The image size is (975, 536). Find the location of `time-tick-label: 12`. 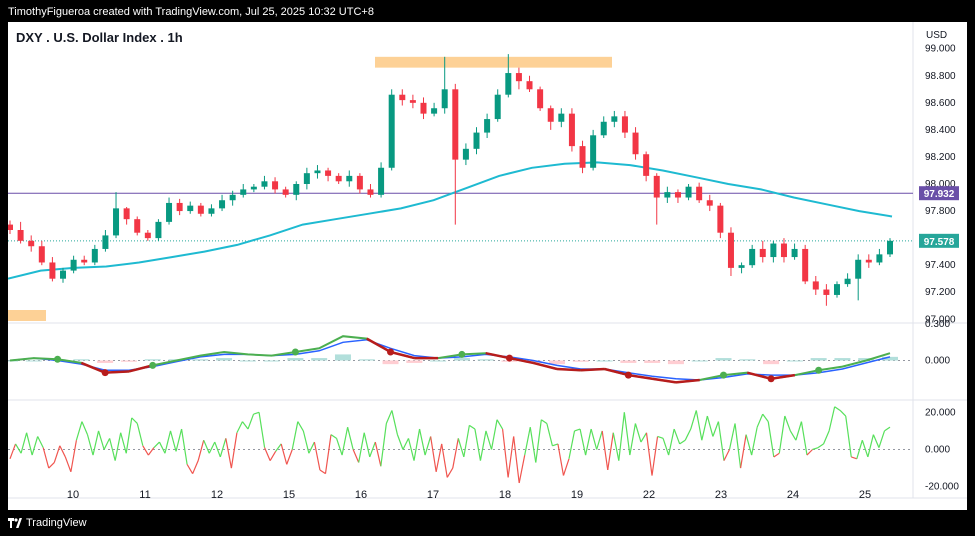

time-tick-label: 12 is located at coordinates (217, 495).